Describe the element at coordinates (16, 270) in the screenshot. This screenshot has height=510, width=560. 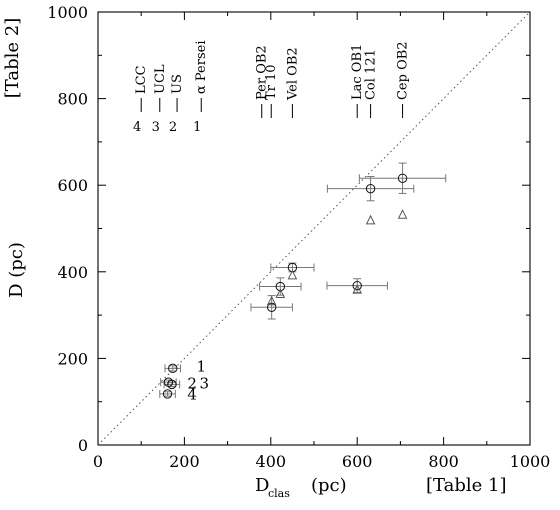
I see `y-axis-label: D (pc)` at that location.